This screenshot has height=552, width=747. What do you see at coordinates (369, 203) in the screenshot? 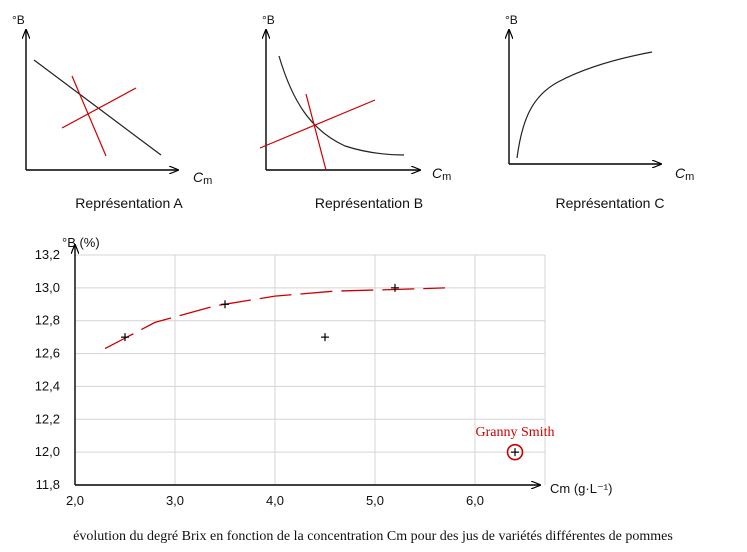
I see `schematic-b-caption: Représentation B` at bounding box center [369, 203].